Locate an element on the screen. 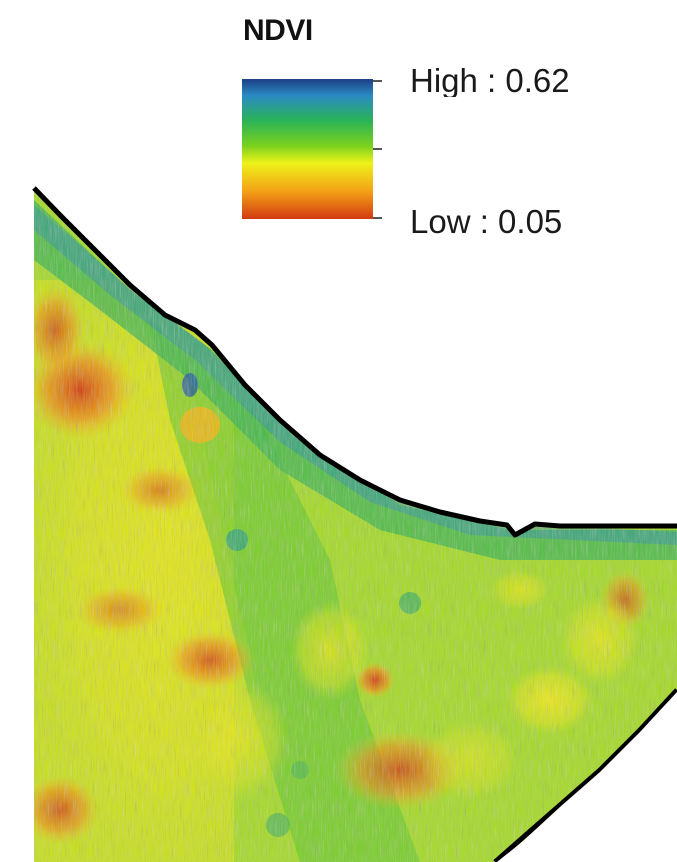 This screenshot has width=677, height=862. legend-low-label: Low : 0.05 is located at coordinates (486, 221).